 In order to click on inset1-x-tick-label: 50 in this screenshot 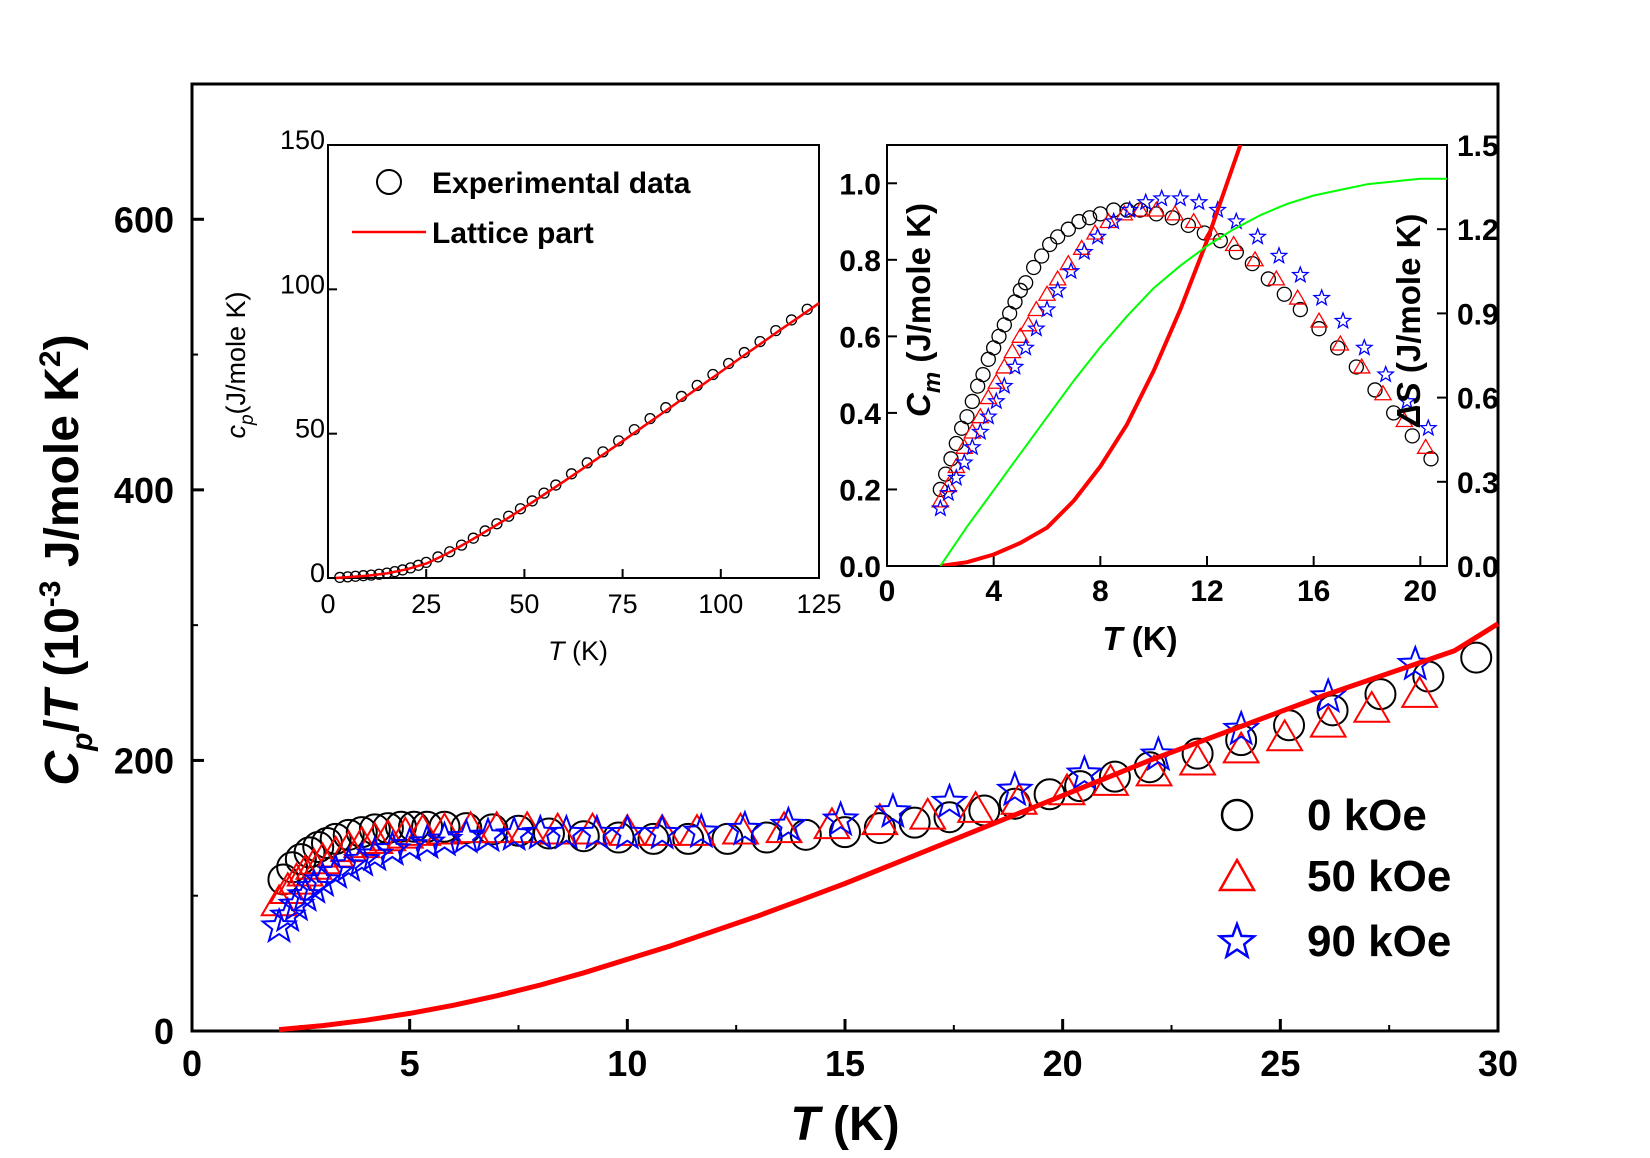, I will do `click(524, 604)`.